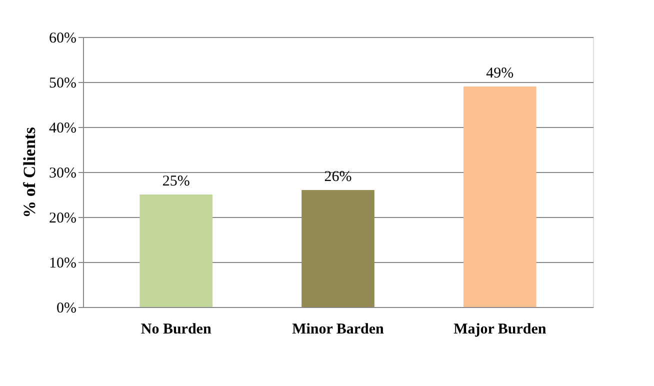 The height and width of the screenshot is (386, 654). I want to click on y-tick-label: 40%, so click(62, 128).